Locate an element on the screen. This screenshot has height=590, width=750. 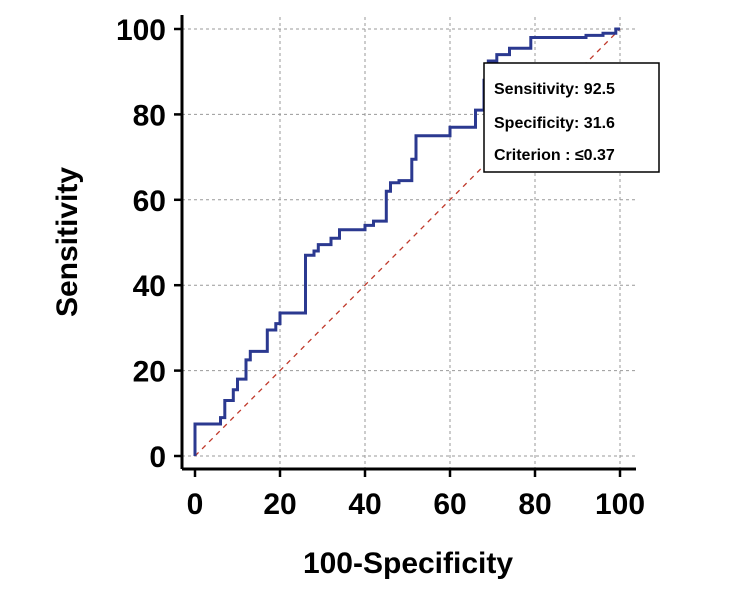
x-tick-label: 60 is located at coordinates (449, 504).